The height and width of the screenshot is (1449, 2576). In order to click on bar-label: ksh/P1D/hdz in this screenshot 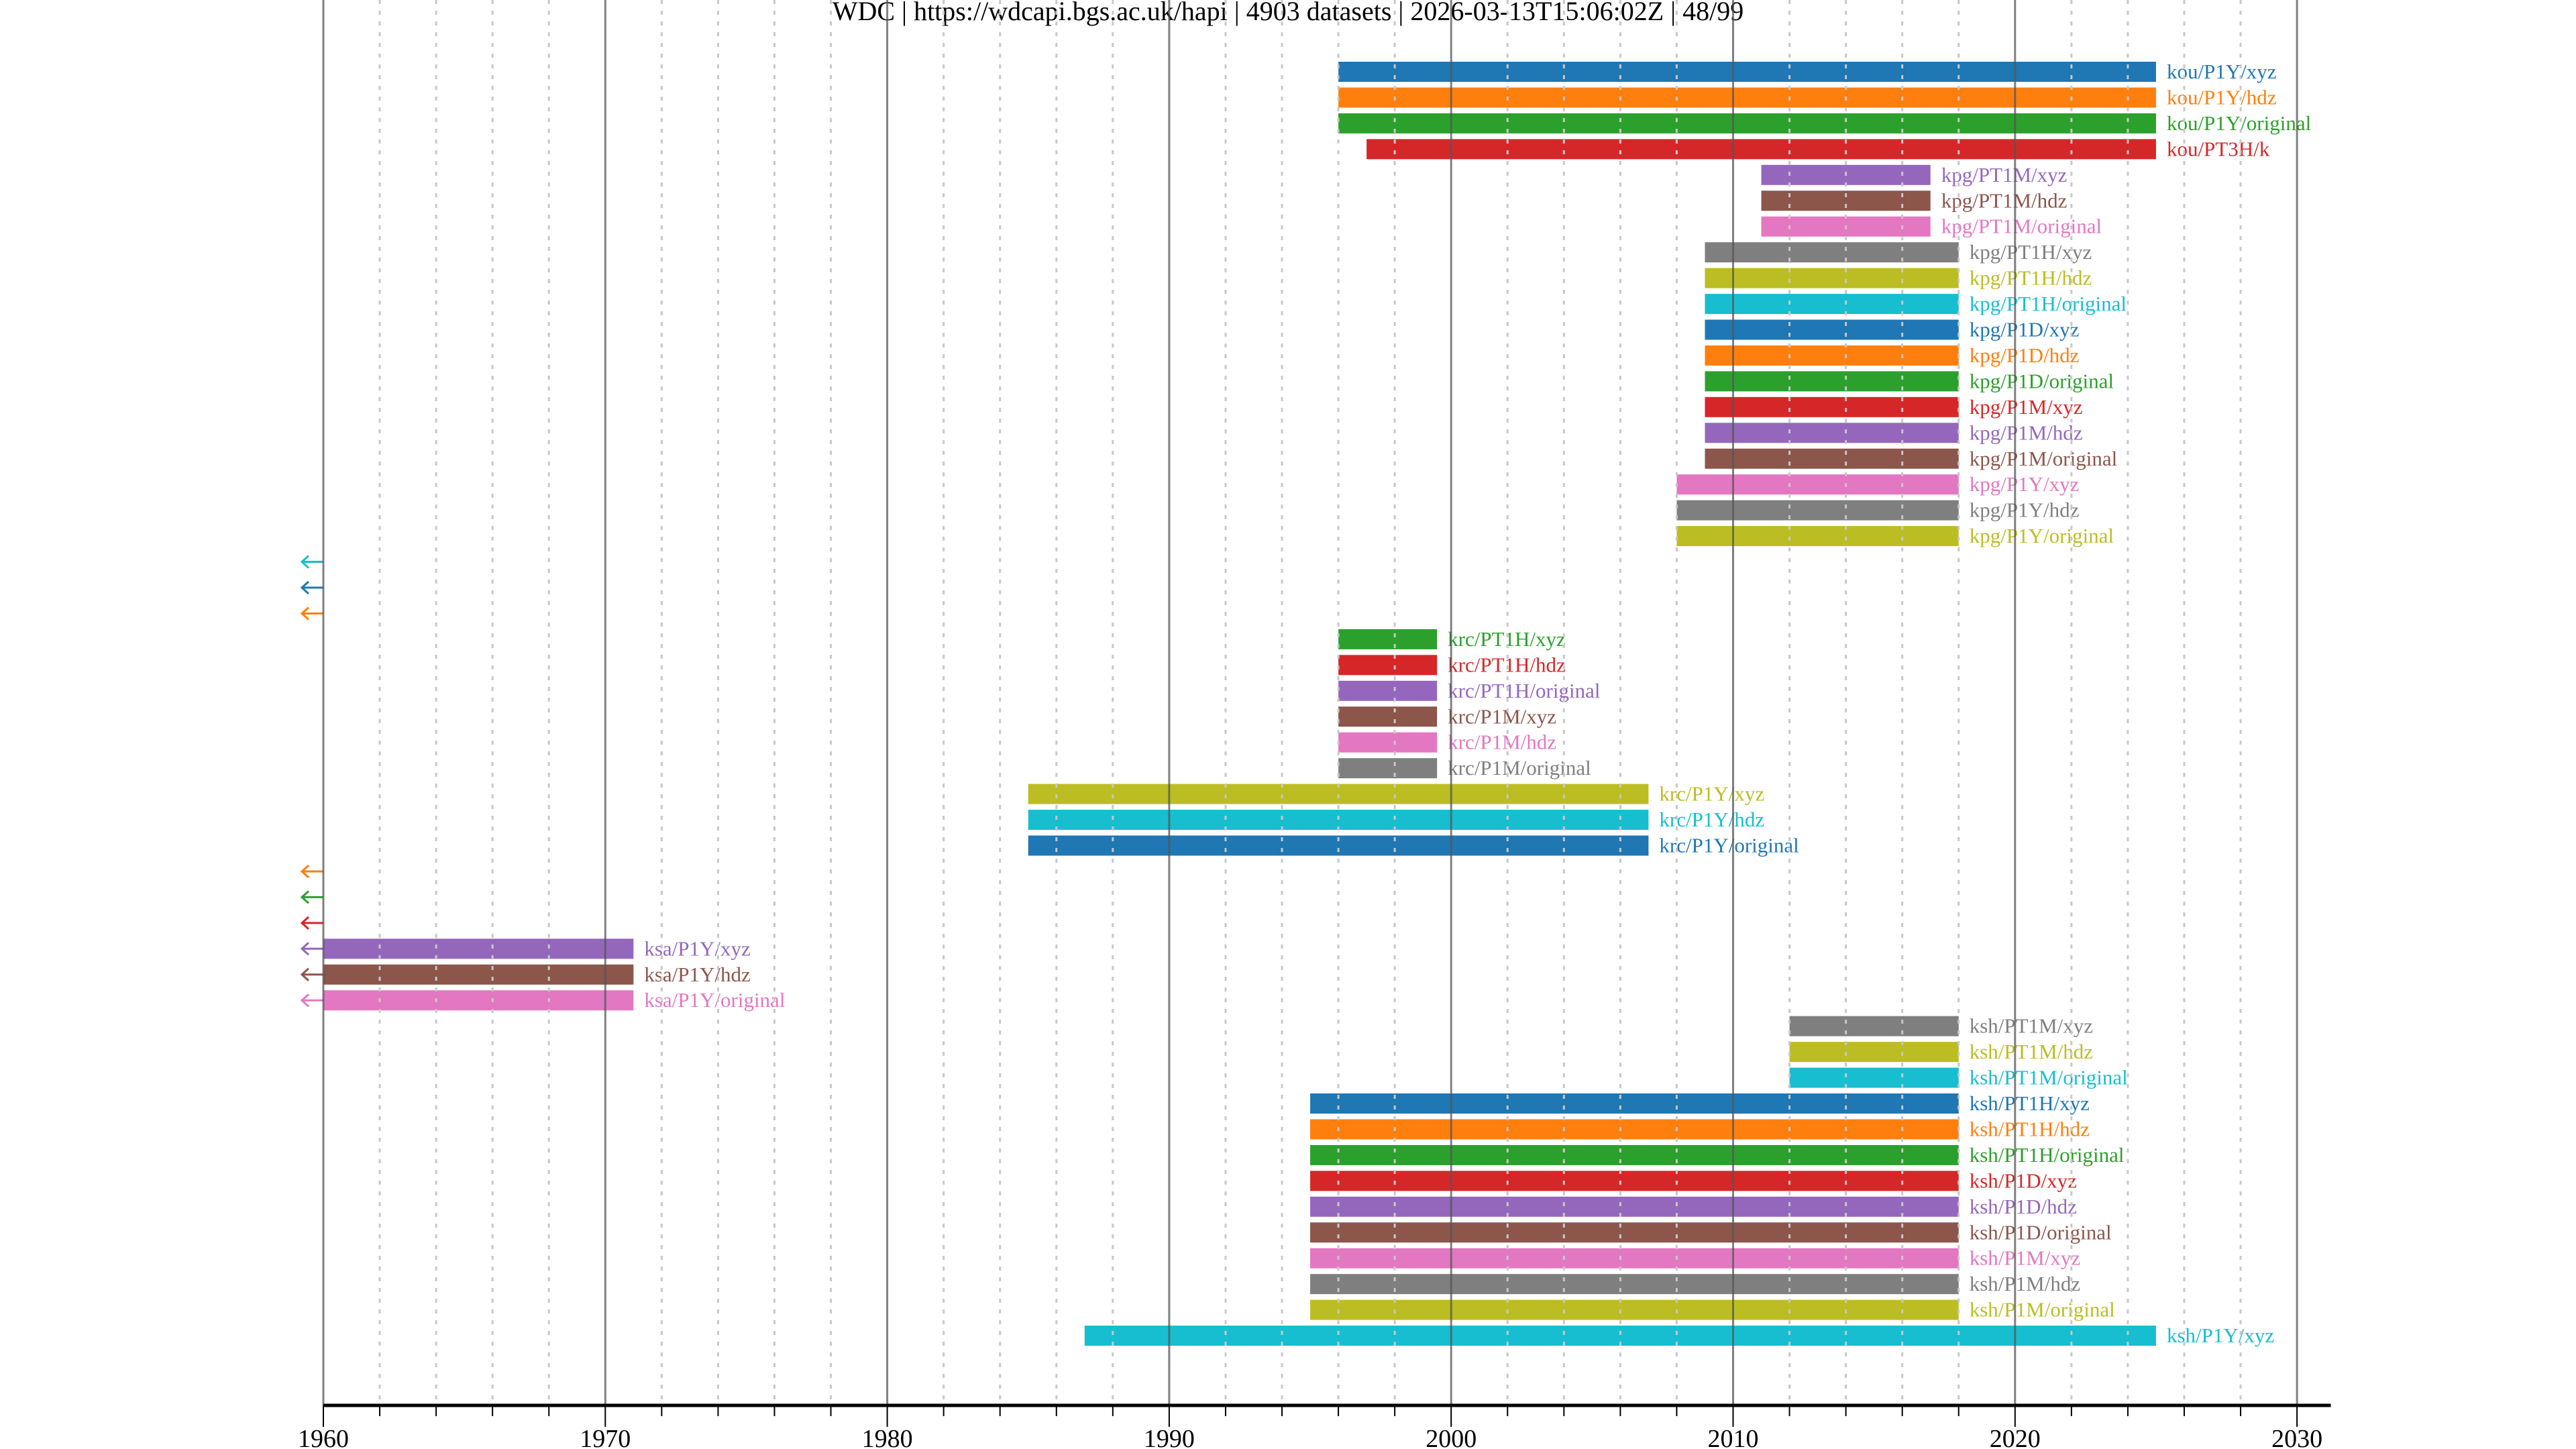, I will do `click(2023, 1206)`.